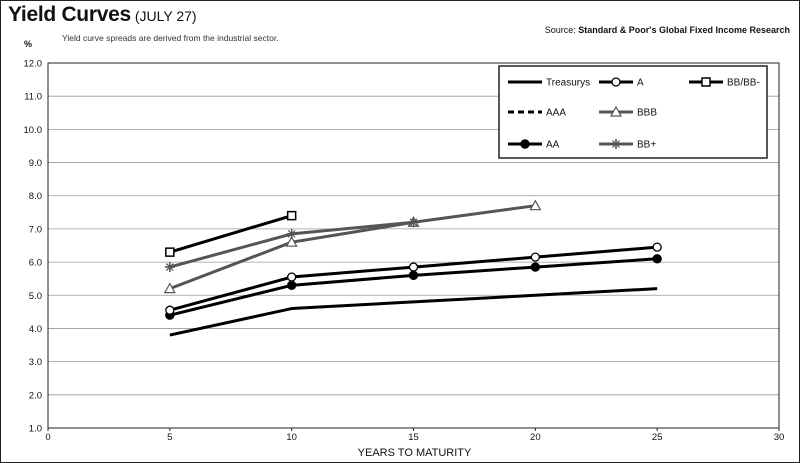 The width and height of the screenshot is (800, 463). Describe the element at coordinates (169, 437) in the screenshot. I see `x-tick-label: 5` at that location.